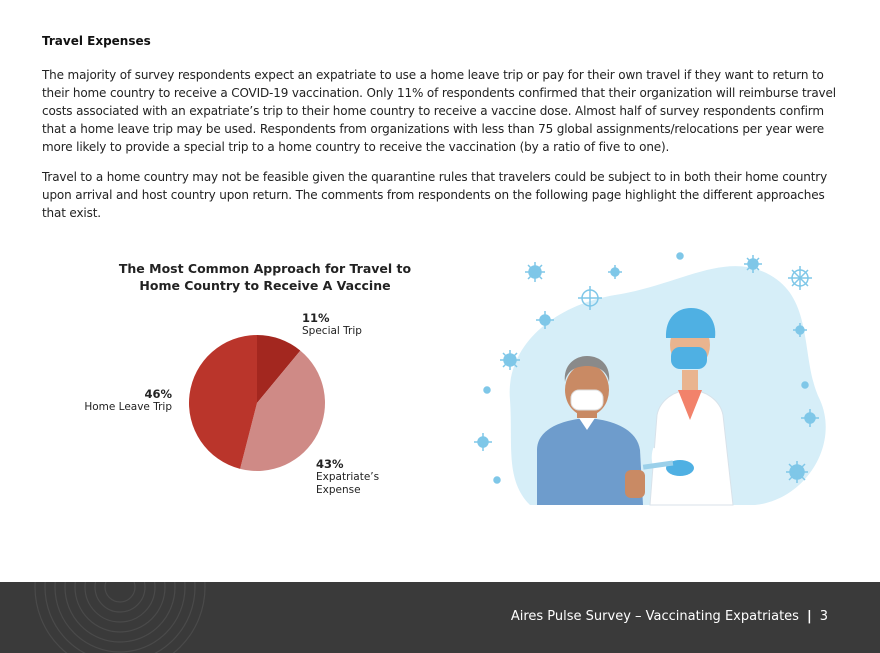  What do you see at coordinates (223, 402) in the screenshot?
I see `pie-slice-home-leave-trip` at bounding box center [223, 402].